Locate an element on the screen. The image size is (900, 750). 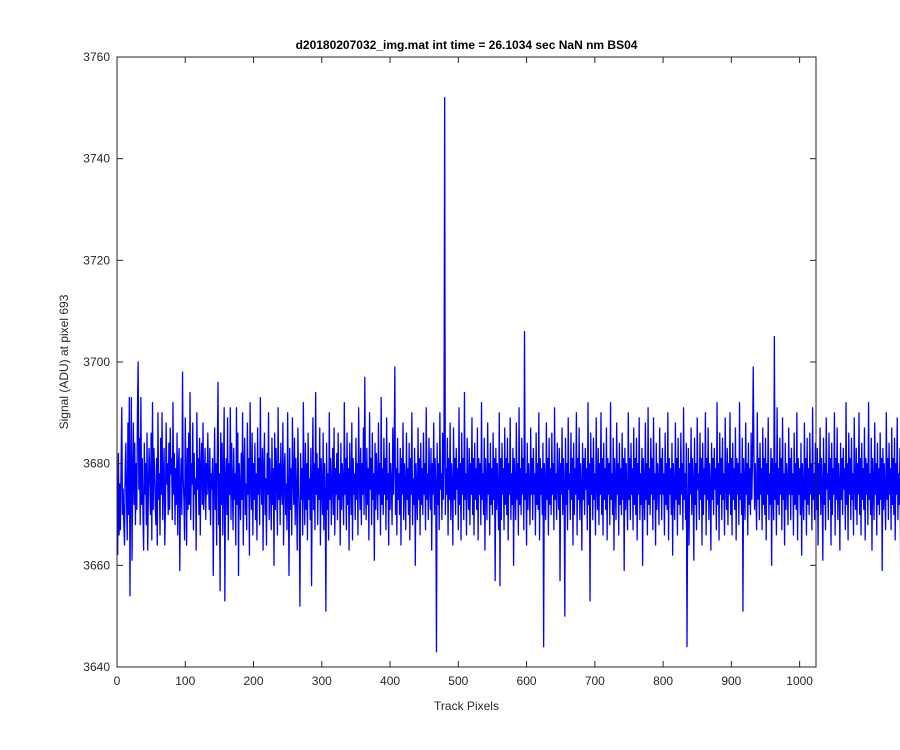
x-tick-label: 600 is located at coordinates (527, 681).